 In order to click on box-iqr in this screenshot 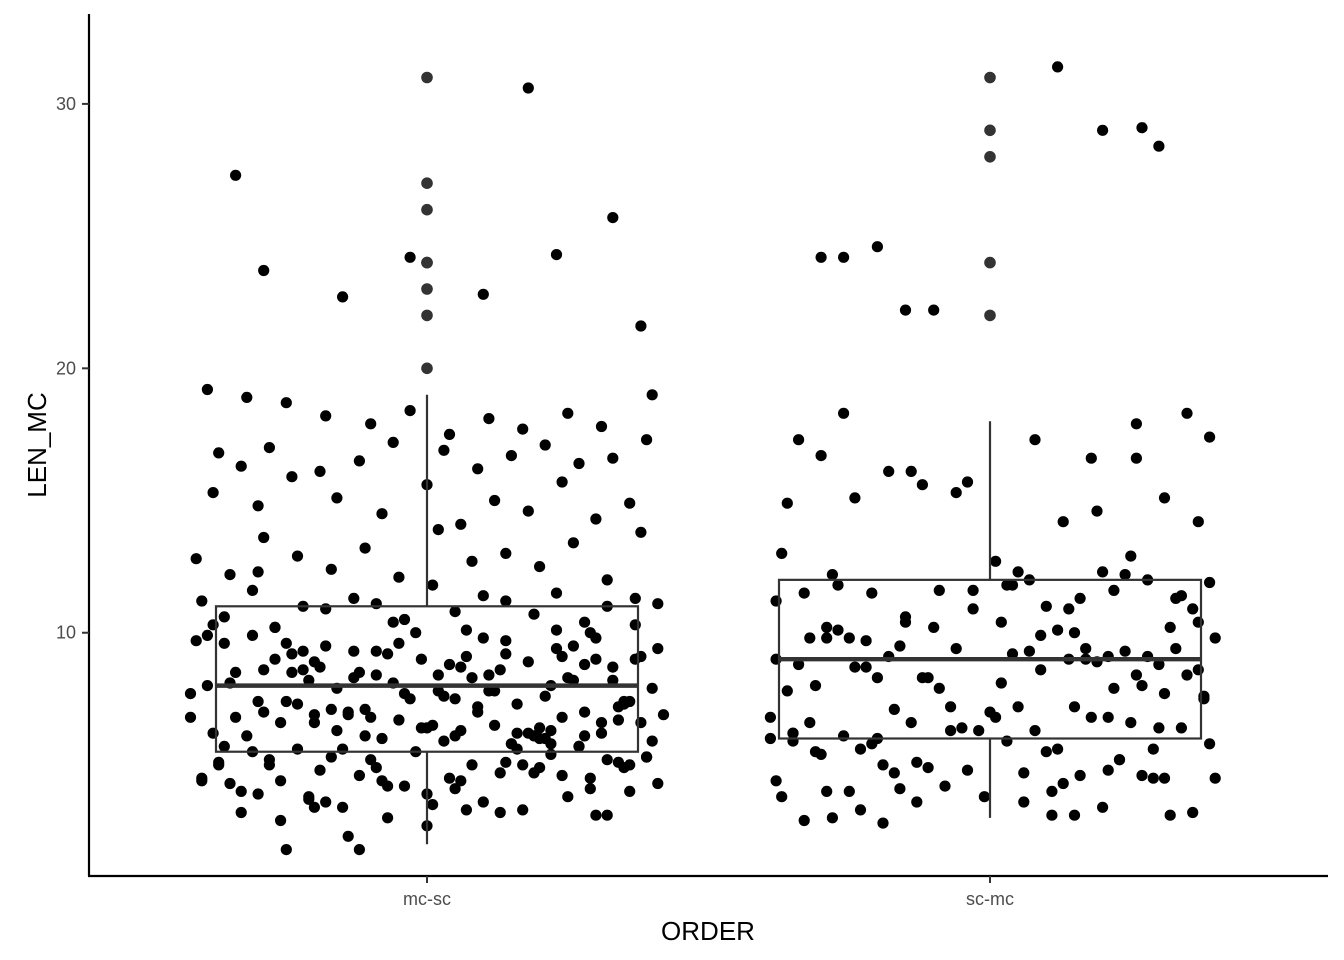, I will do `click(427, 679)`.